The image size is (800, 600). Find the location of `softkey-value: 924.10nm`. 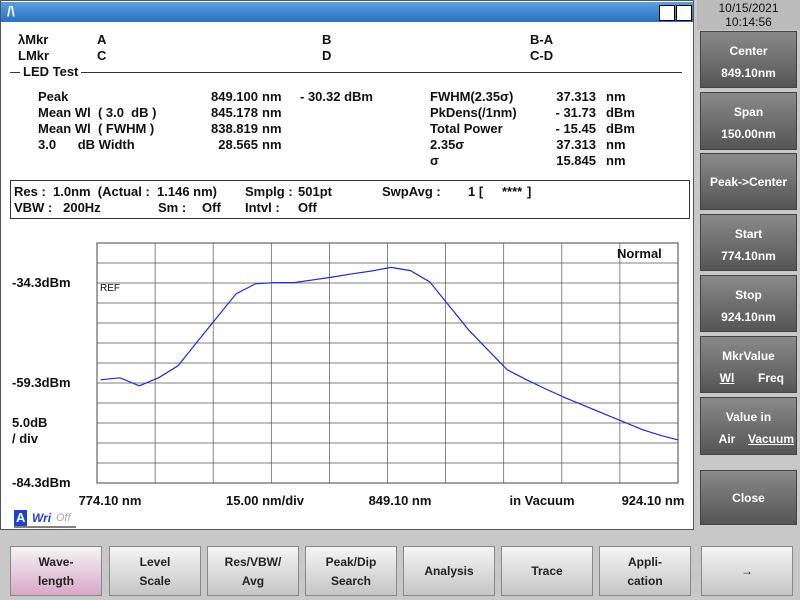

softkey-value: 924.10nm is located at coordinates (748, 317).